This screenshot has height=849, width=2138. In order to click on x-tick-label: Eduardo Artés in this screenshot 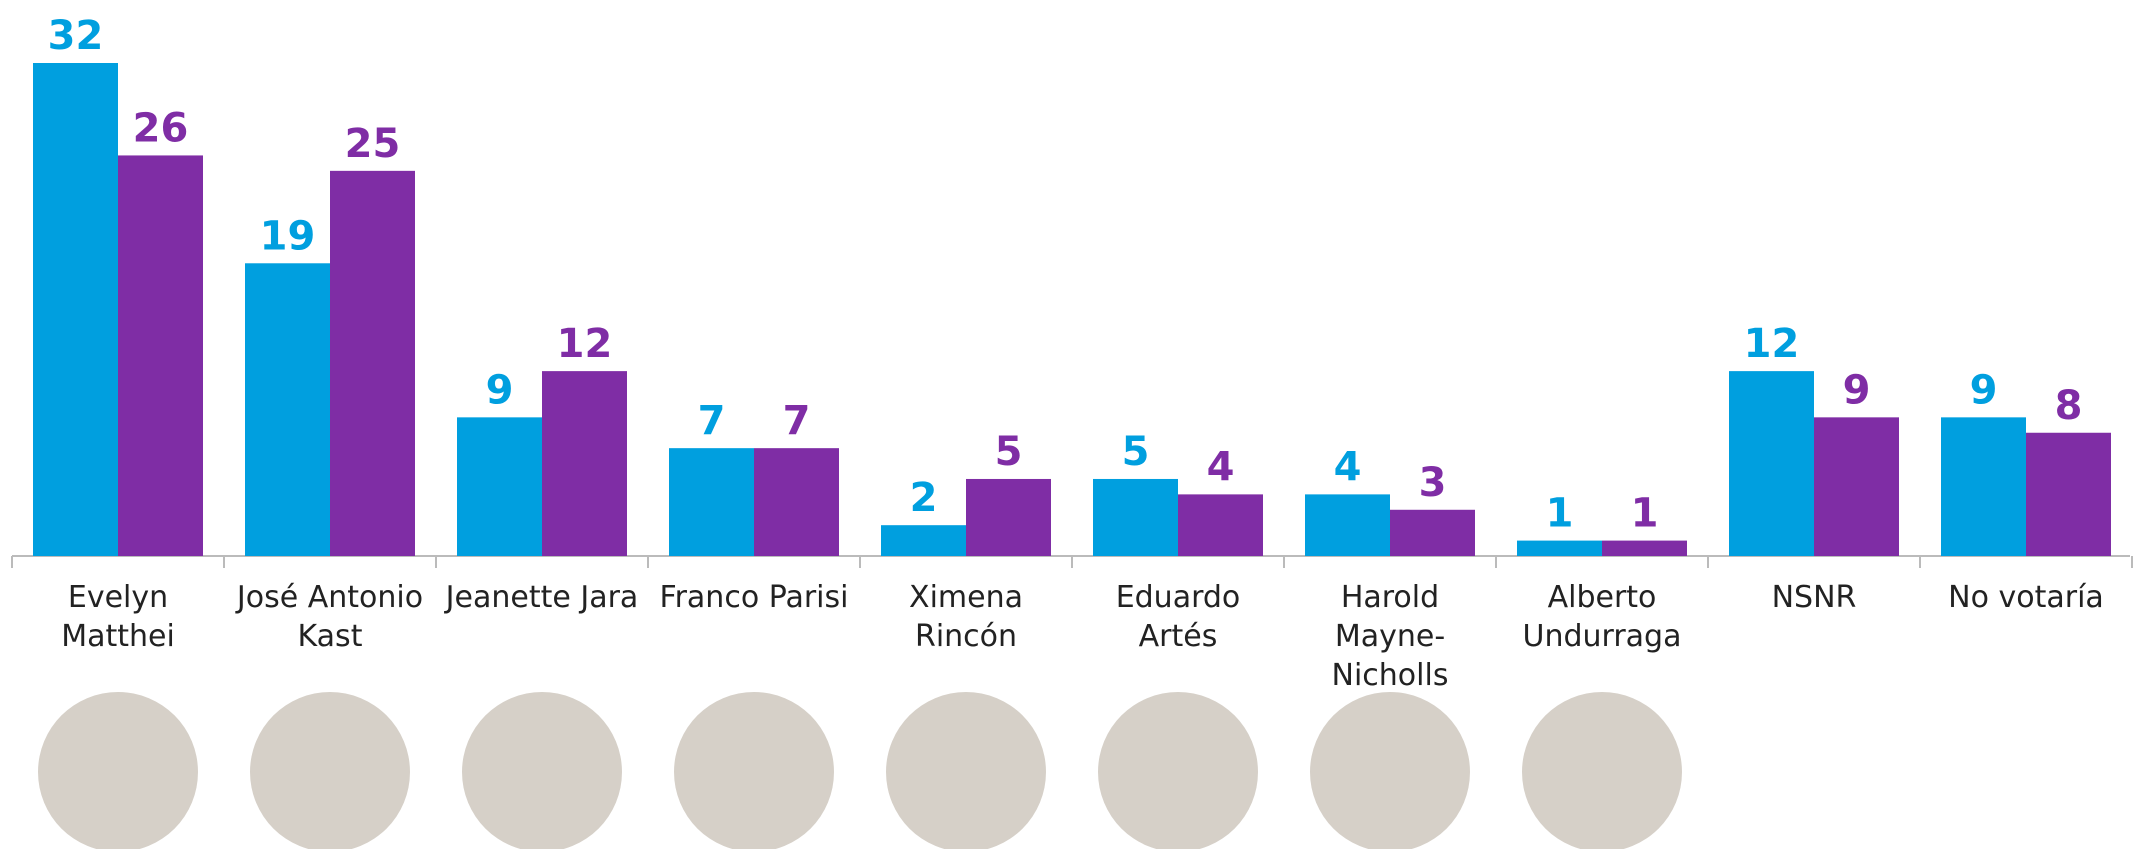, I will do `click(1178, 617)`.